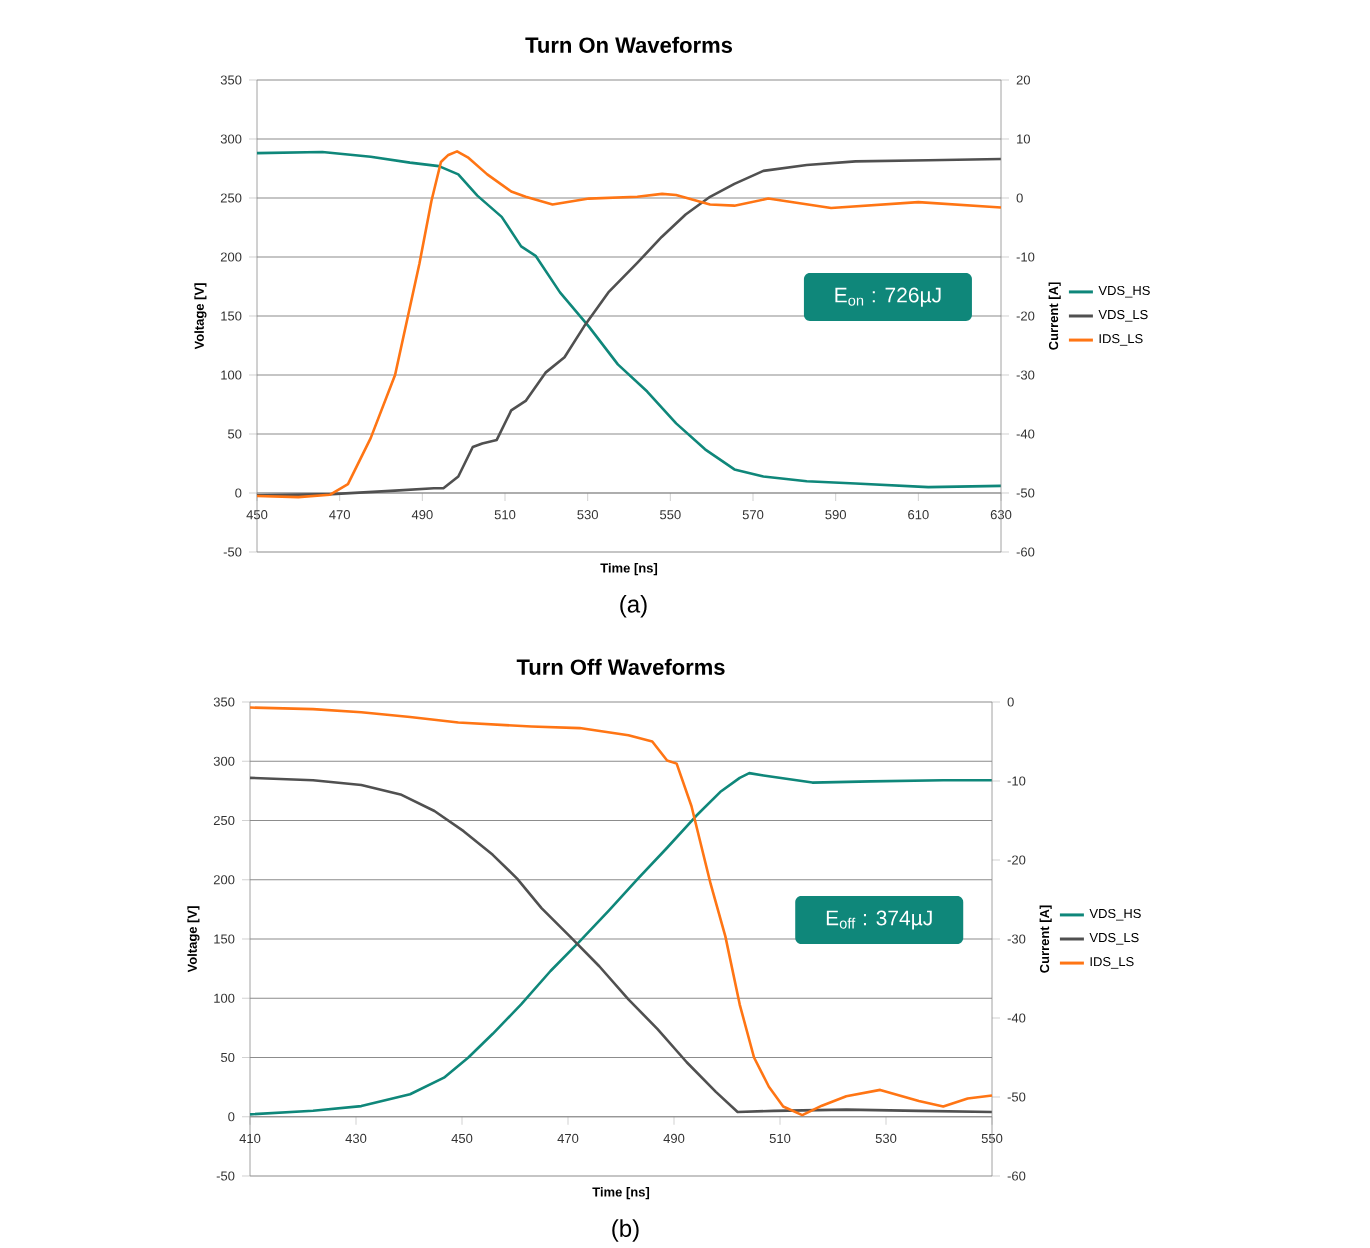  Describe the element at coordinates (629, 44) in the screenshot. I see `chart-title: Turn On Waveforms` at that location.